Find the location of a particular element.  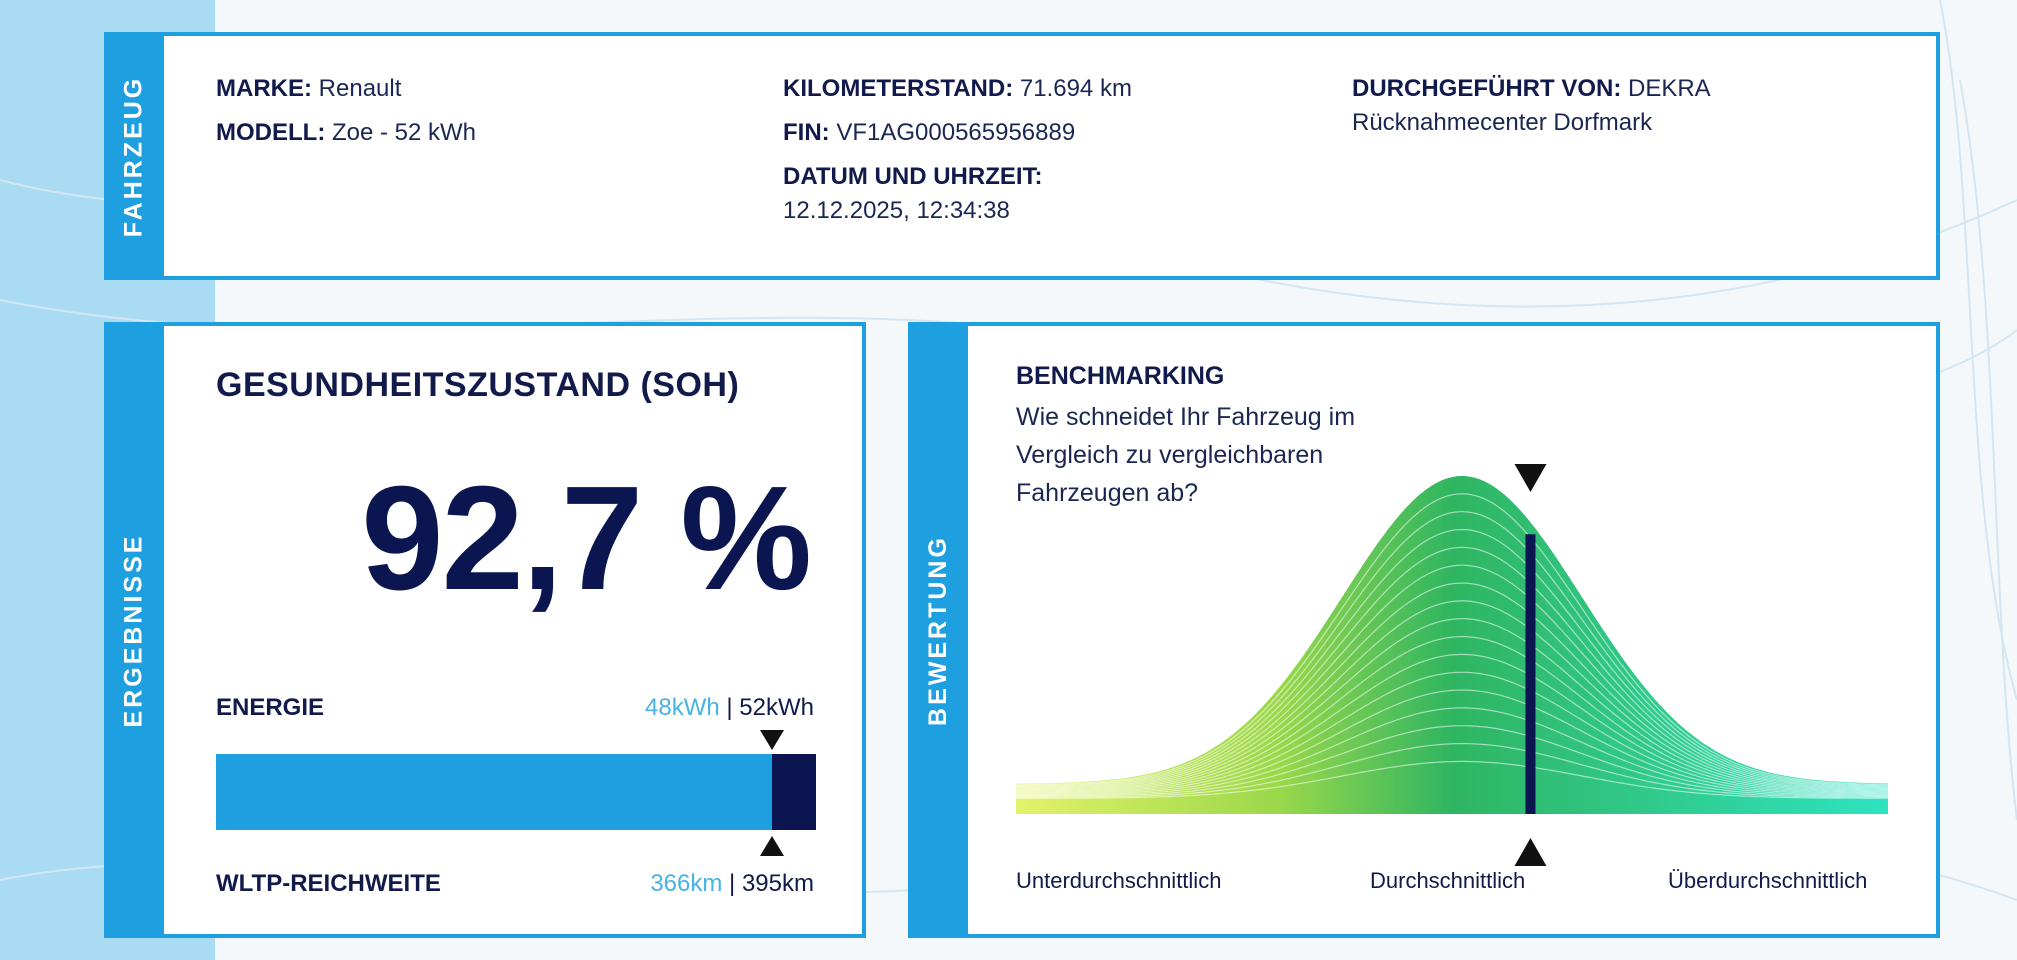

soh-bar is located at coordinates (516, 792).